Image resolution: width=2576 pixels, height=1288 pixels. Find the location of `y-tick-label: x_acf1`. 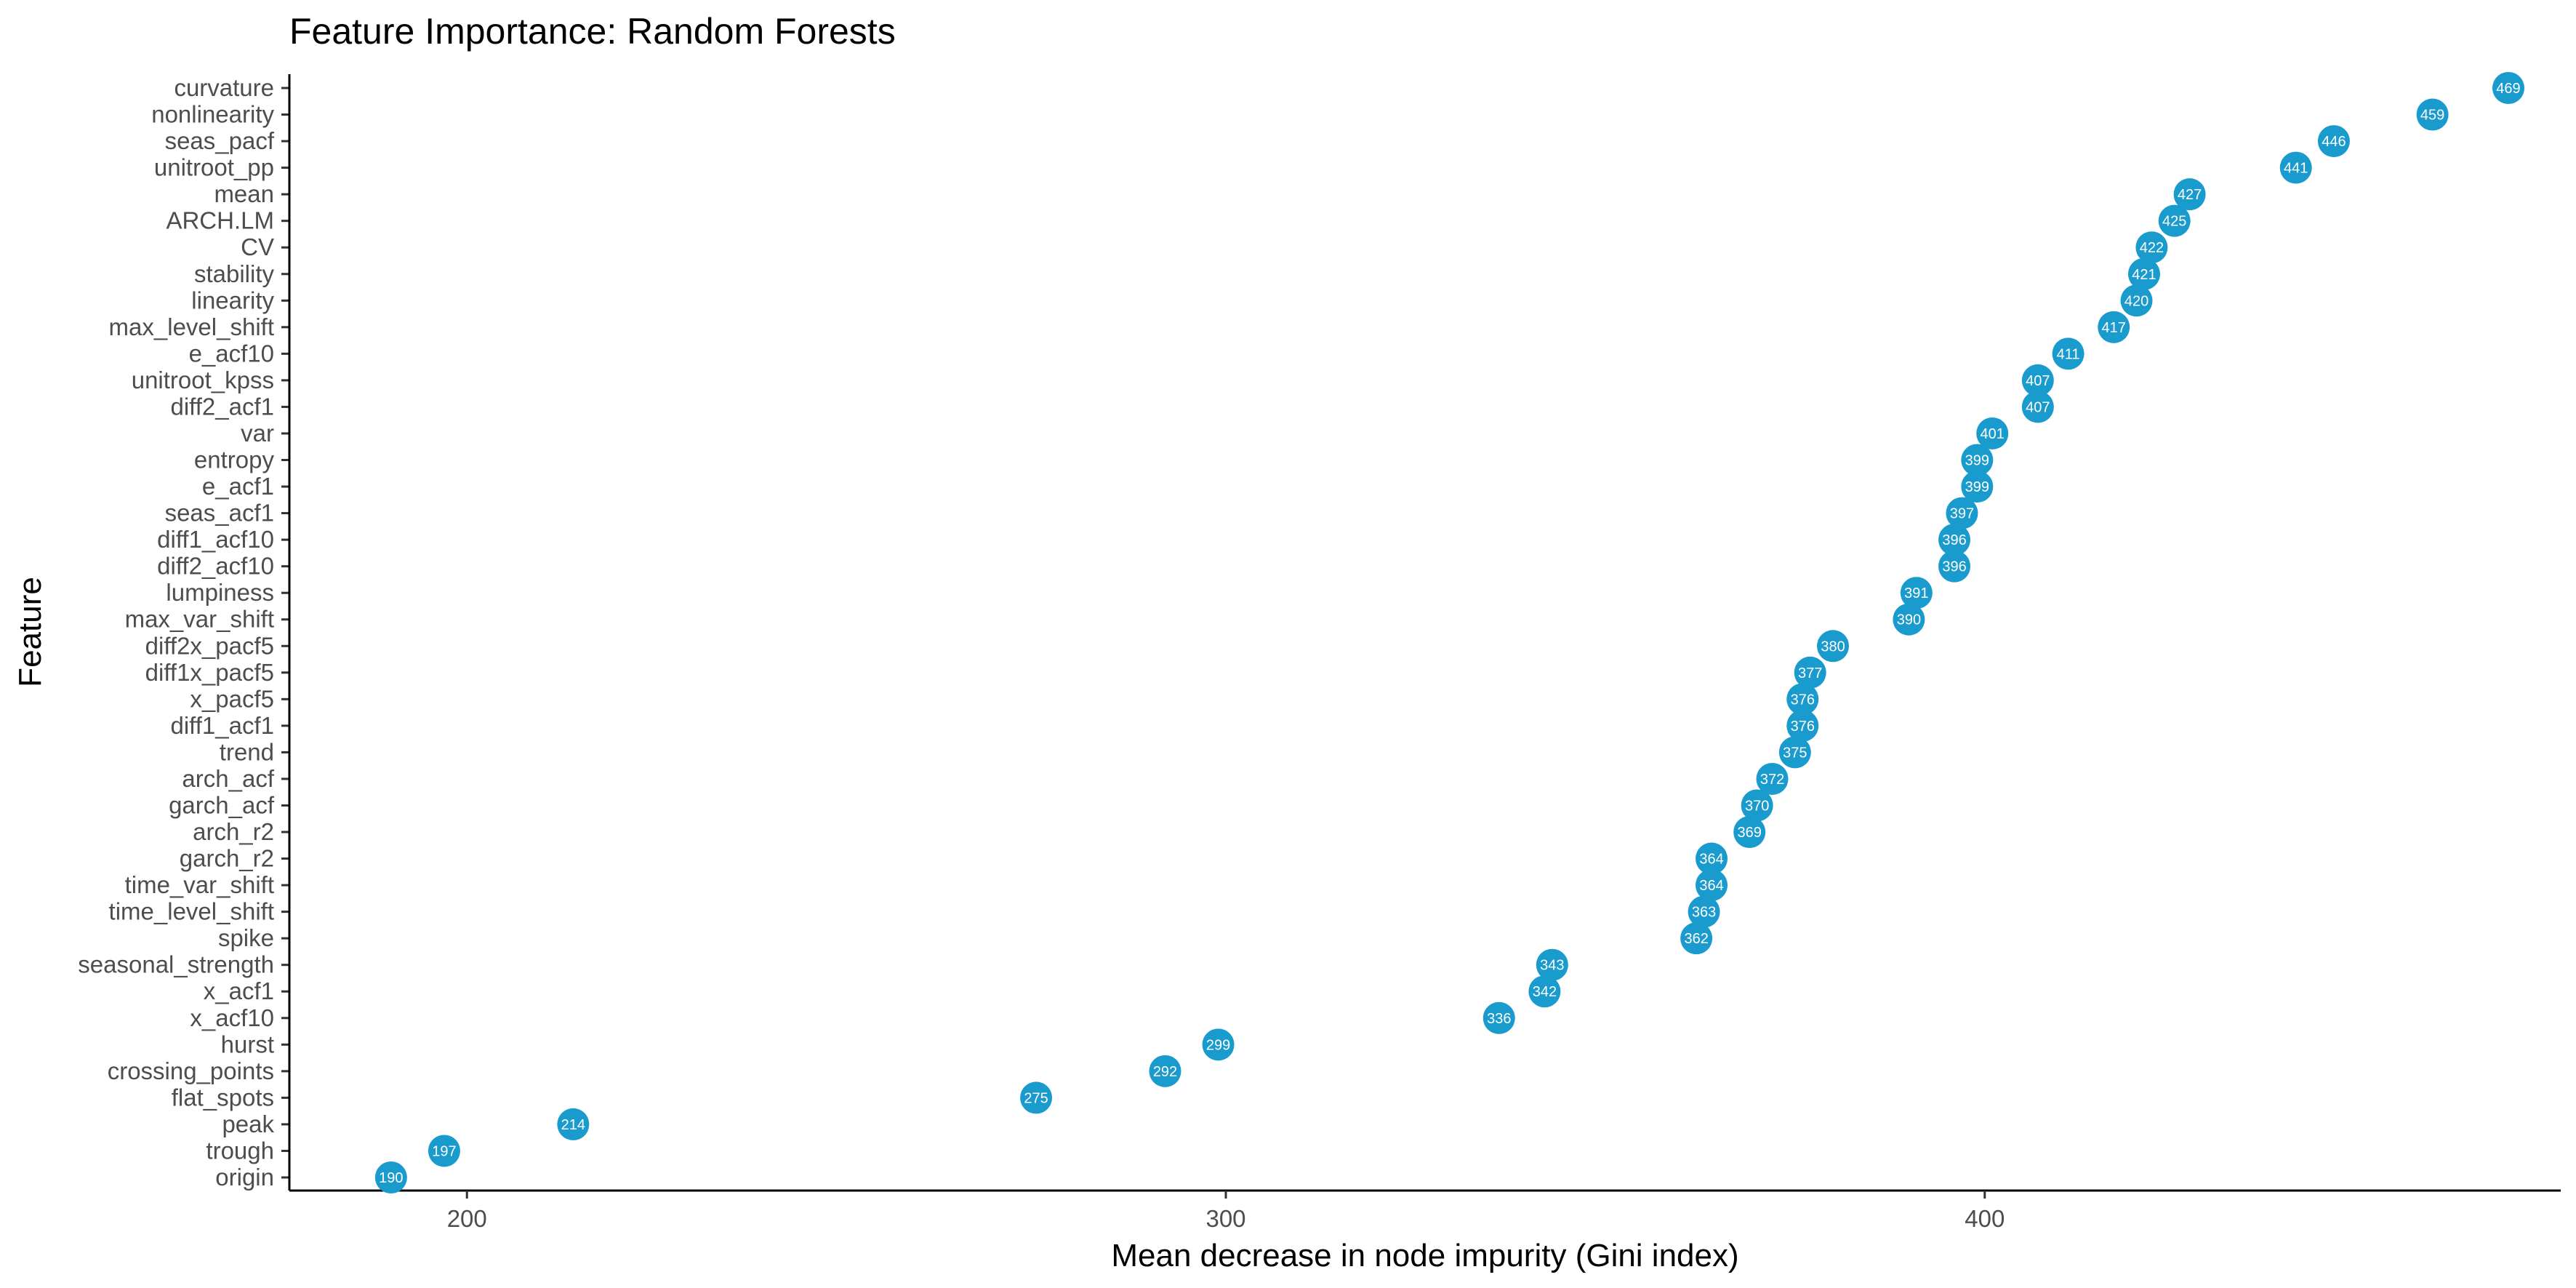

y-tick-label: x_acf1 is located at coordinates (239, 990).